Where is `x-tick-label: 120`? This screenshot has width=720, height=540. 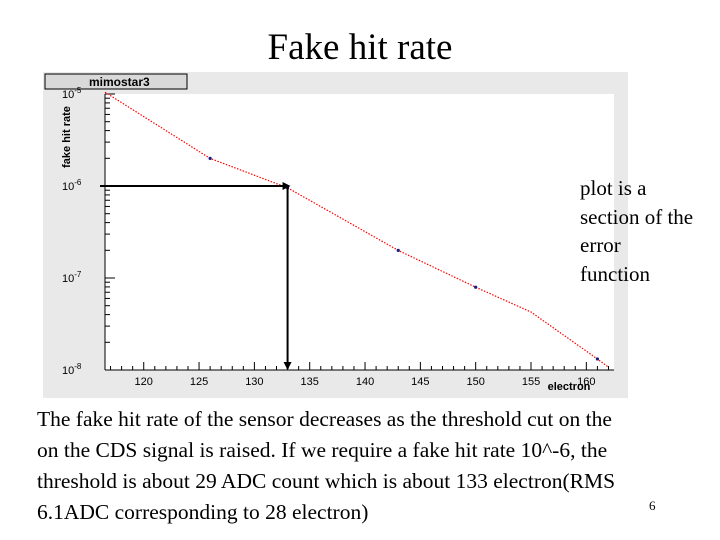 x-tick-label: 120 is located at coordinates (144, 382).